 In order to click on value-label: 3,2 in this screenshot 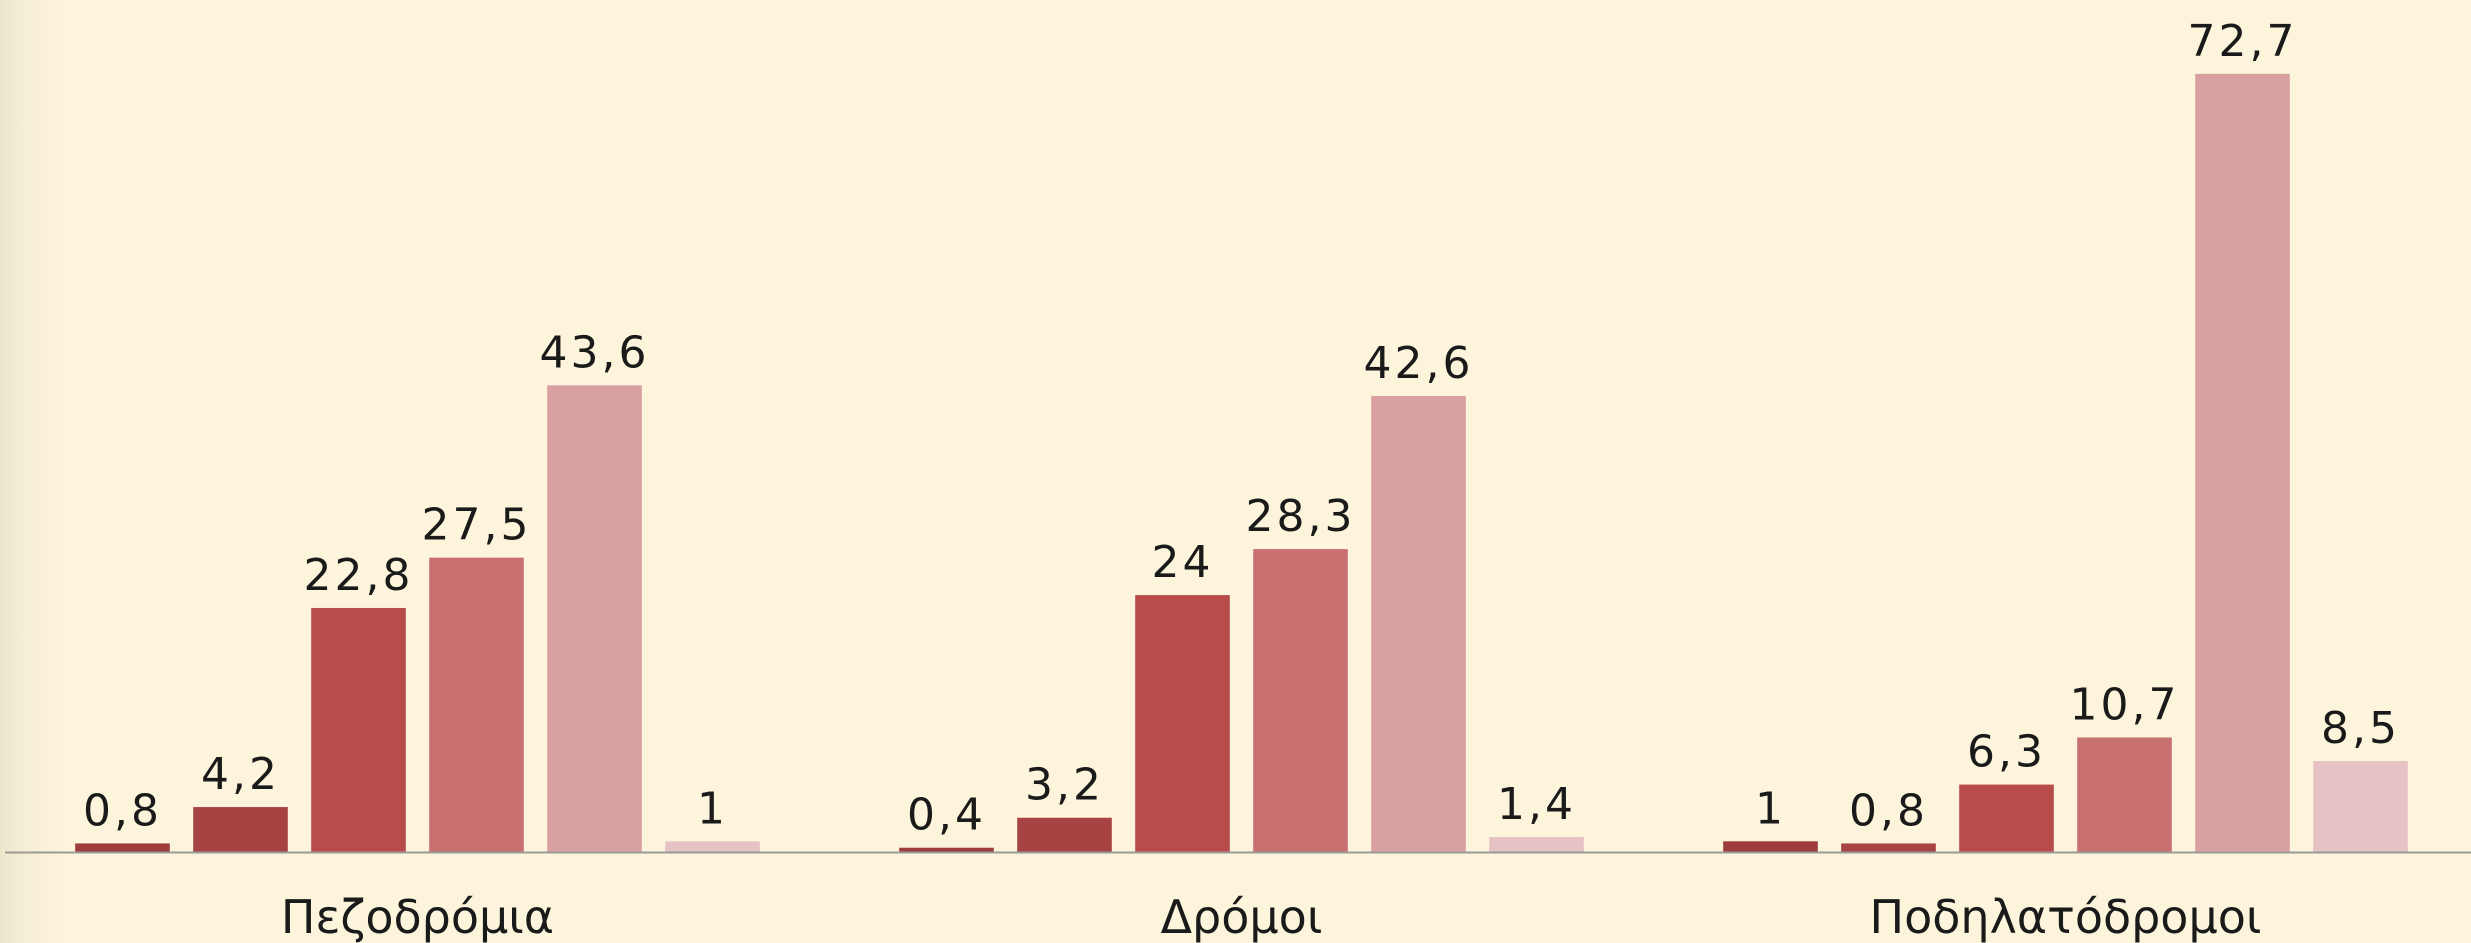, I will do `click(1064, 785)`.